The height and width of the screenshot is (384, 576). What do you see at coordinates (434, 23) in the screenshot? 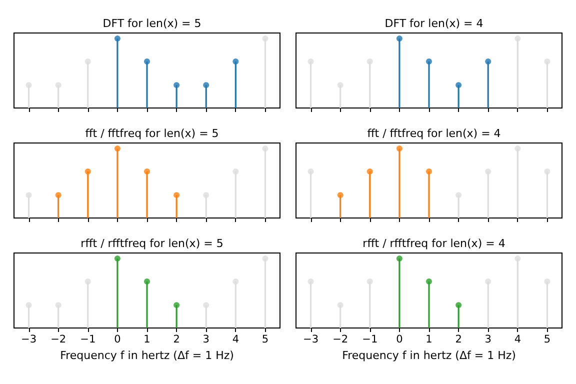
I see `chart-title: DFT for len(x) = 4` at bounding box center [434, 23].